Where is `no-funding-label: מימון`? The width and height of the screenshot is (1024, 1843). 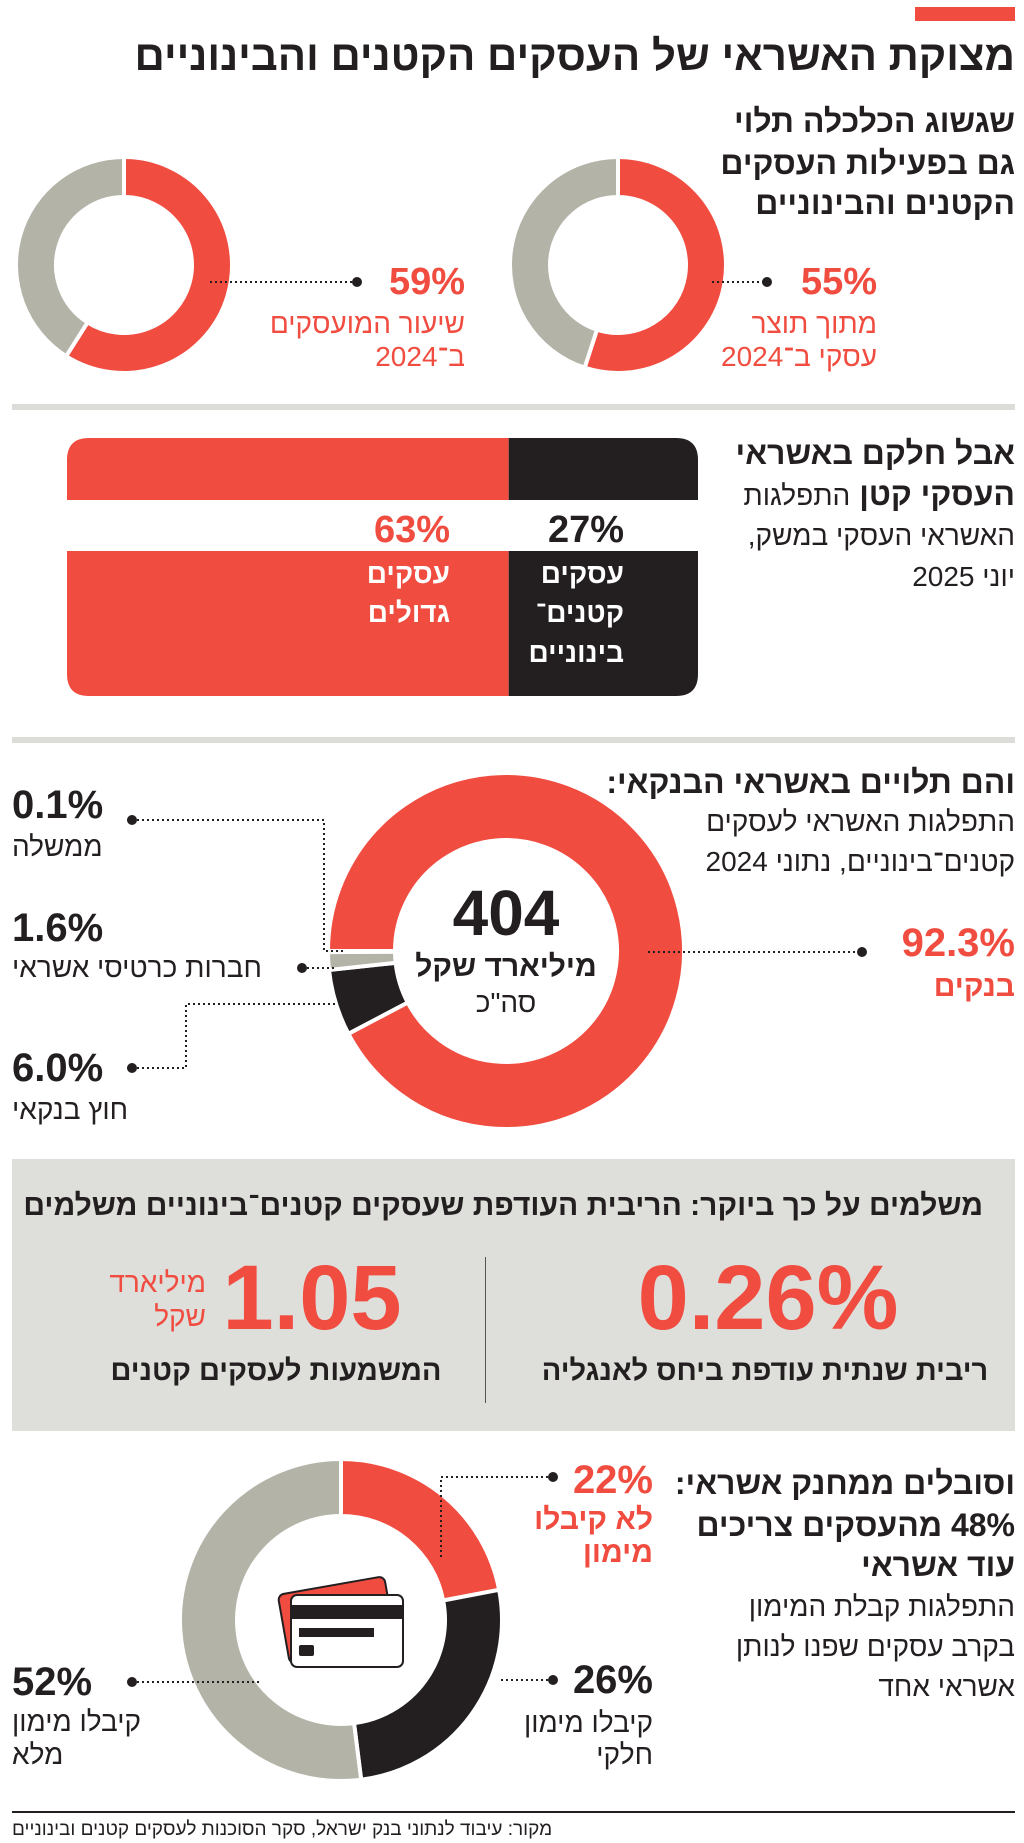
no-funding-label: מימון is located at coordinates (617, 1552).